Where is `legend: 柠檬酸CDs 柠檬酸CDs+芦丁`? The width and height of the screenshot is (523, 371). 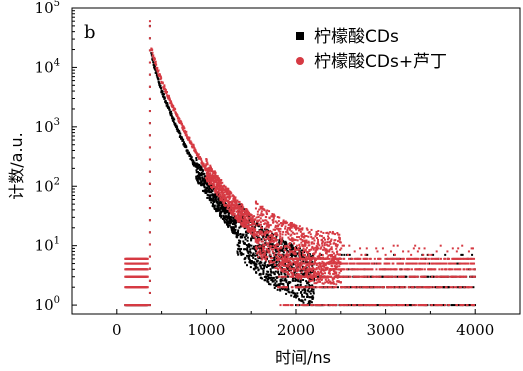
legend: 柠檬酸CDs 柠檬酸CDs+芦丁 is located at coordinates (371, 49).